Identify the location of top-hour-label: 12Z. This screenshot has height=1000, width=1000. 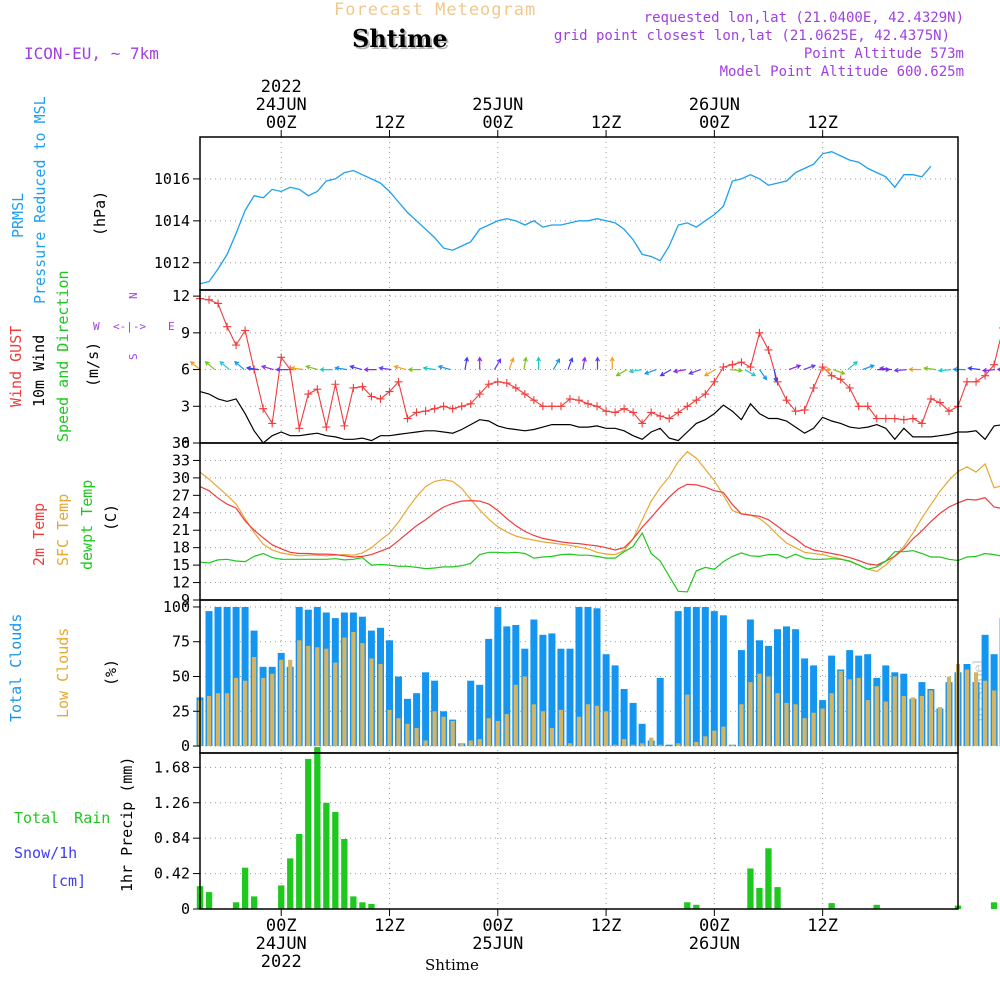
(606, 123).